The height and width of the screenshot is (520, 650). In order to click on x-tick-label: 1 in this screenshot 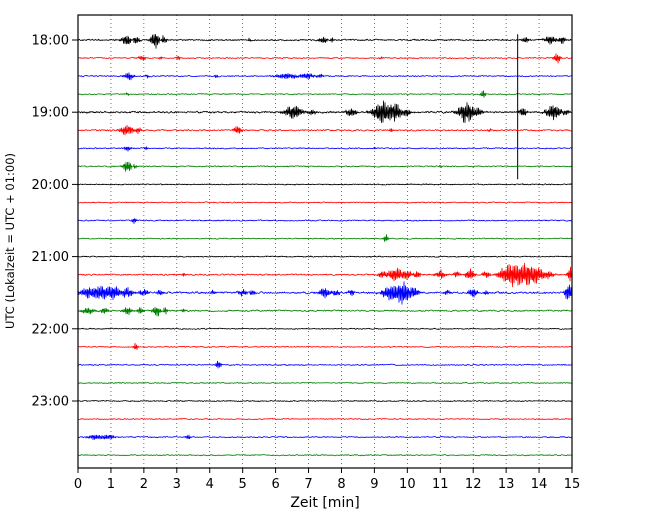, I will do `click(111, 484)`.